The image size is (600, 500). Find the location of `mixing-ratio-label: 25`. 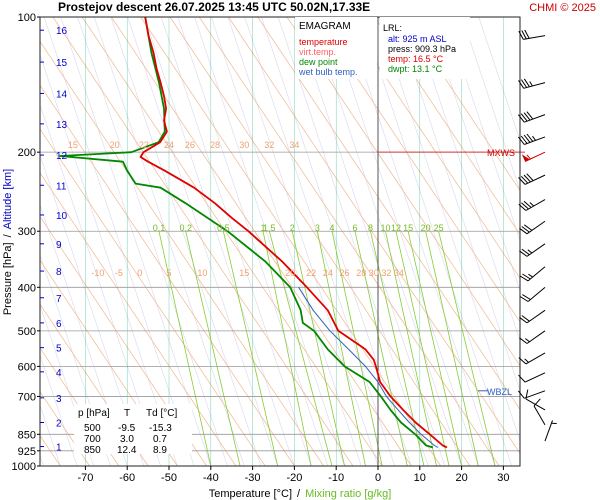

mixing-ratio-label: 25 is located at coordinates (439, 228).